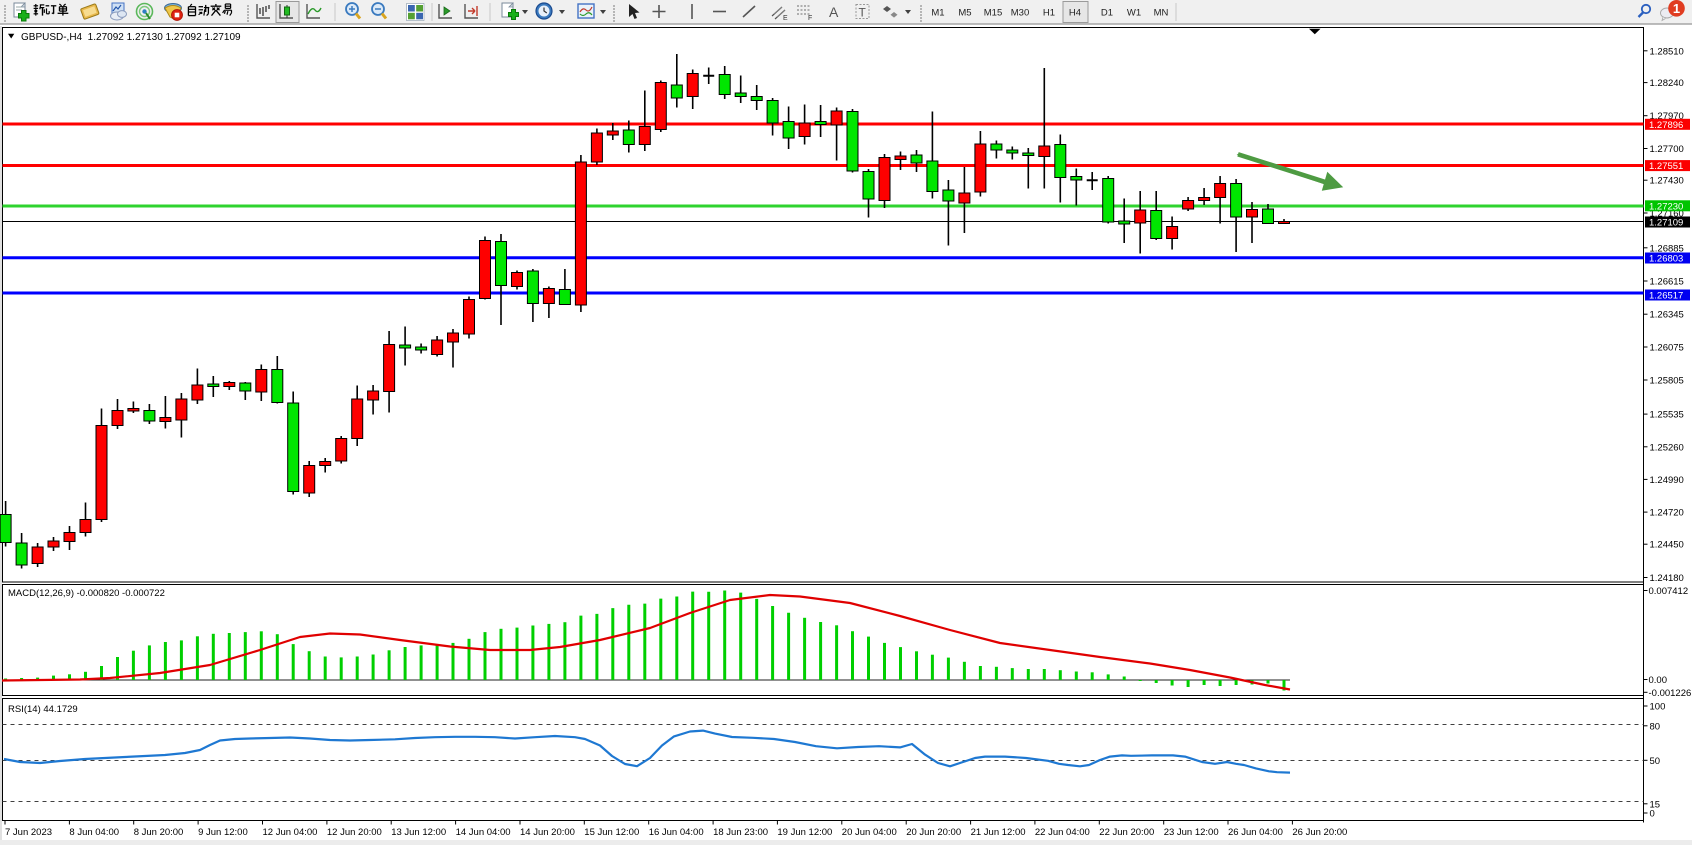 Image resolution: width=1692 pixels, height=845 pixels. Describe the element at coordinates (1666, 259) in the screenshot. I see `svg-text: 1.26803` at that location.